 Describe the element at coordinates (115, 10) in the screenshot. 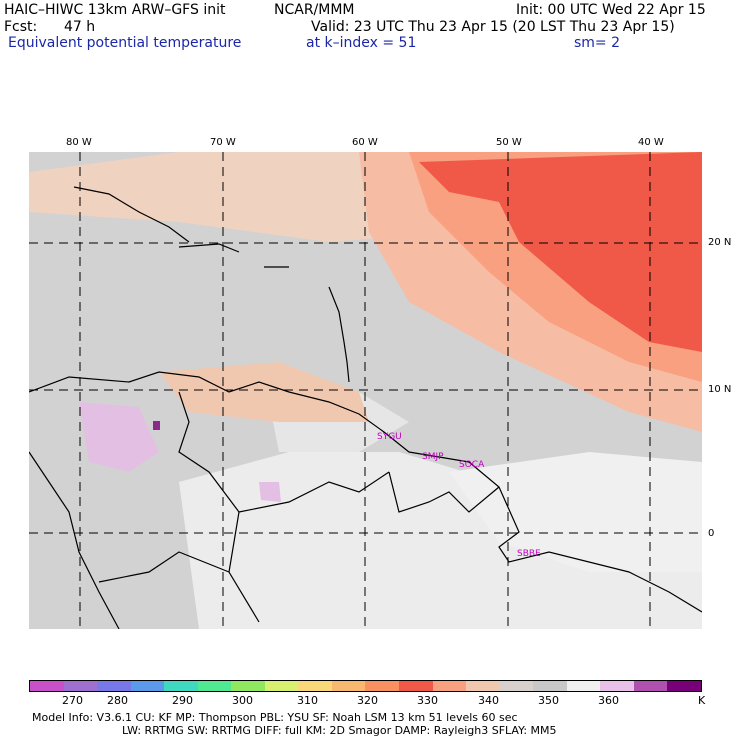

I see `model-title: HAIC–HIWC 13km ARW–GFS init` at that location.